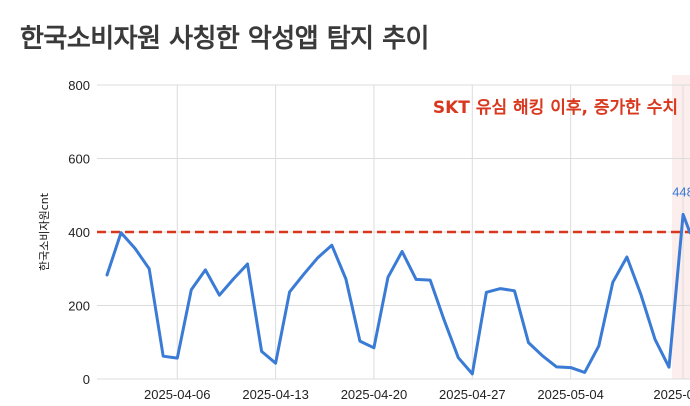 The width and height of the screenshot is (690, 406). I want to click on y-tick-label: 600, so click(79, 159).